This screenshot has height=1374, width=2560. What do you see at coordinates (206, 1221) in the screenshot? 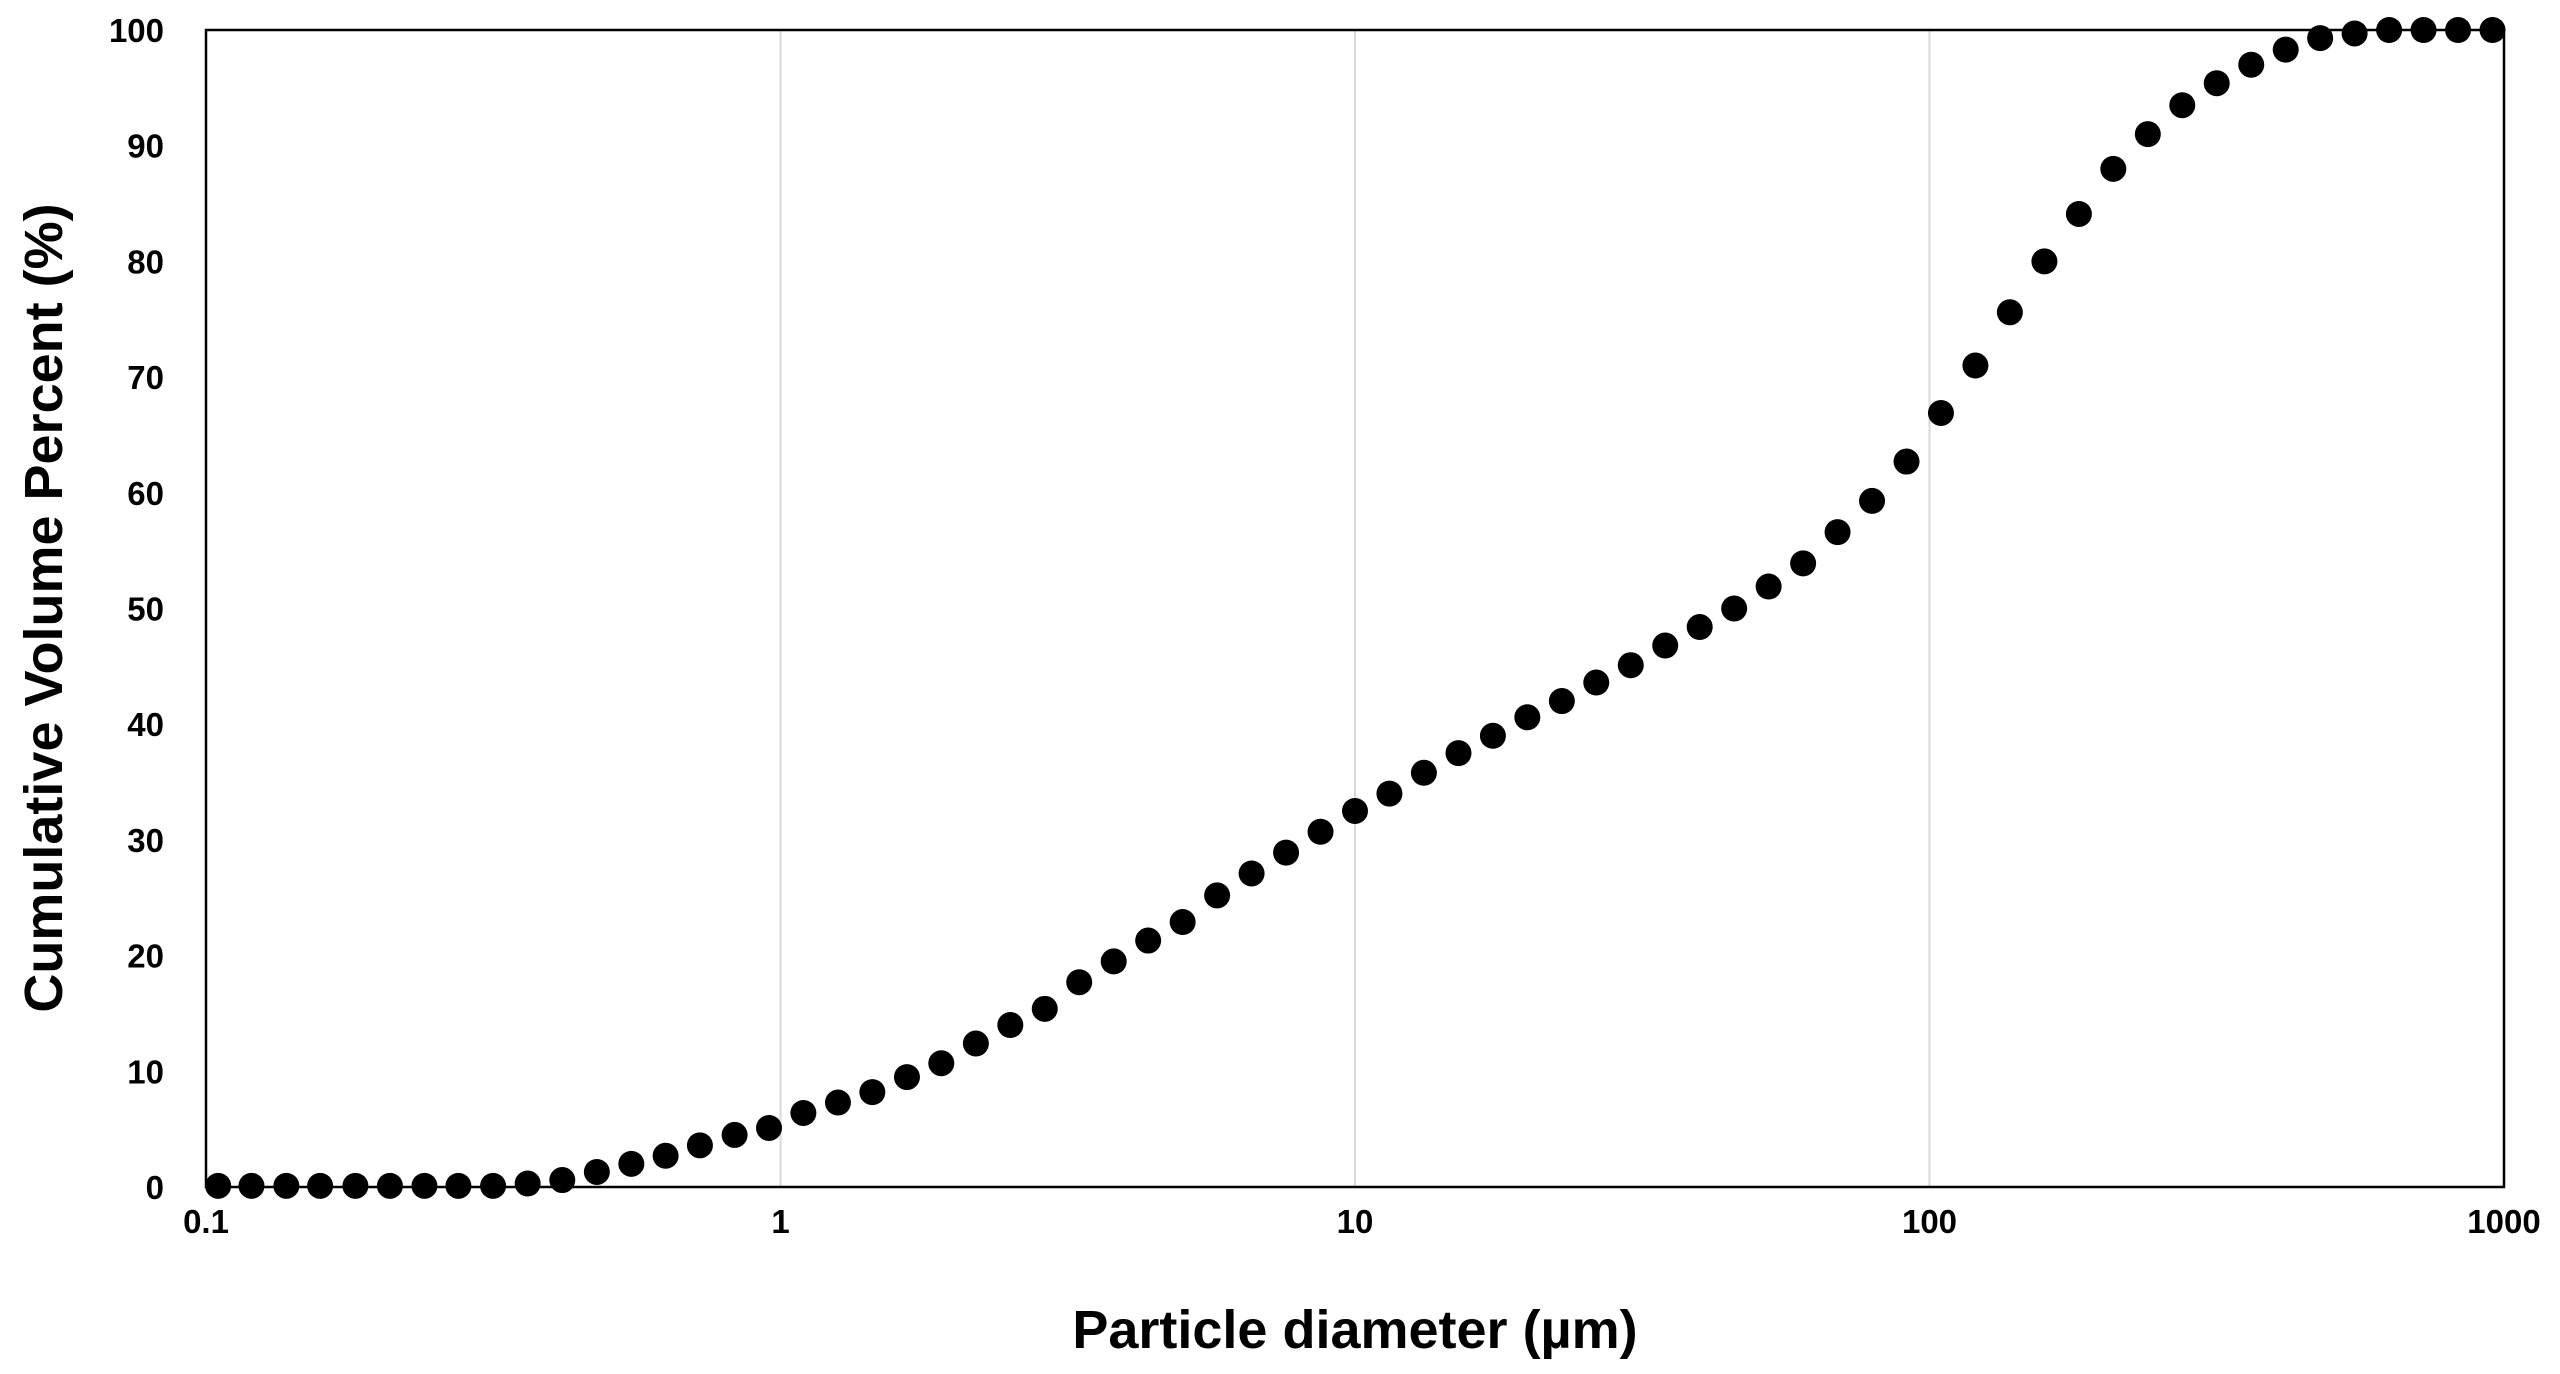
I see `x-tick-label: 0.1` at bounding box center [206, 1221].